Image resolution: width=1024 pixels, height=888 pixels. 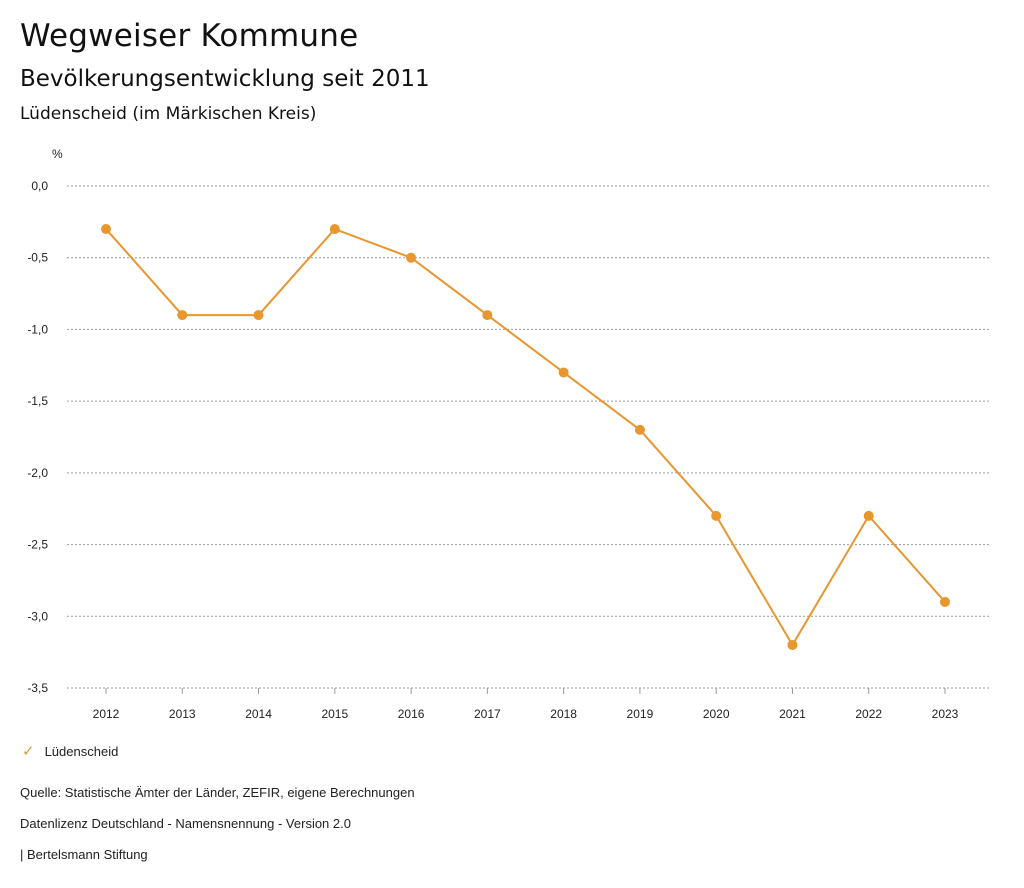 What do you see at coordinates (411, 714) in the screenshot?
I see `x-tick-label: 2016` at bounding box center [411, 714].